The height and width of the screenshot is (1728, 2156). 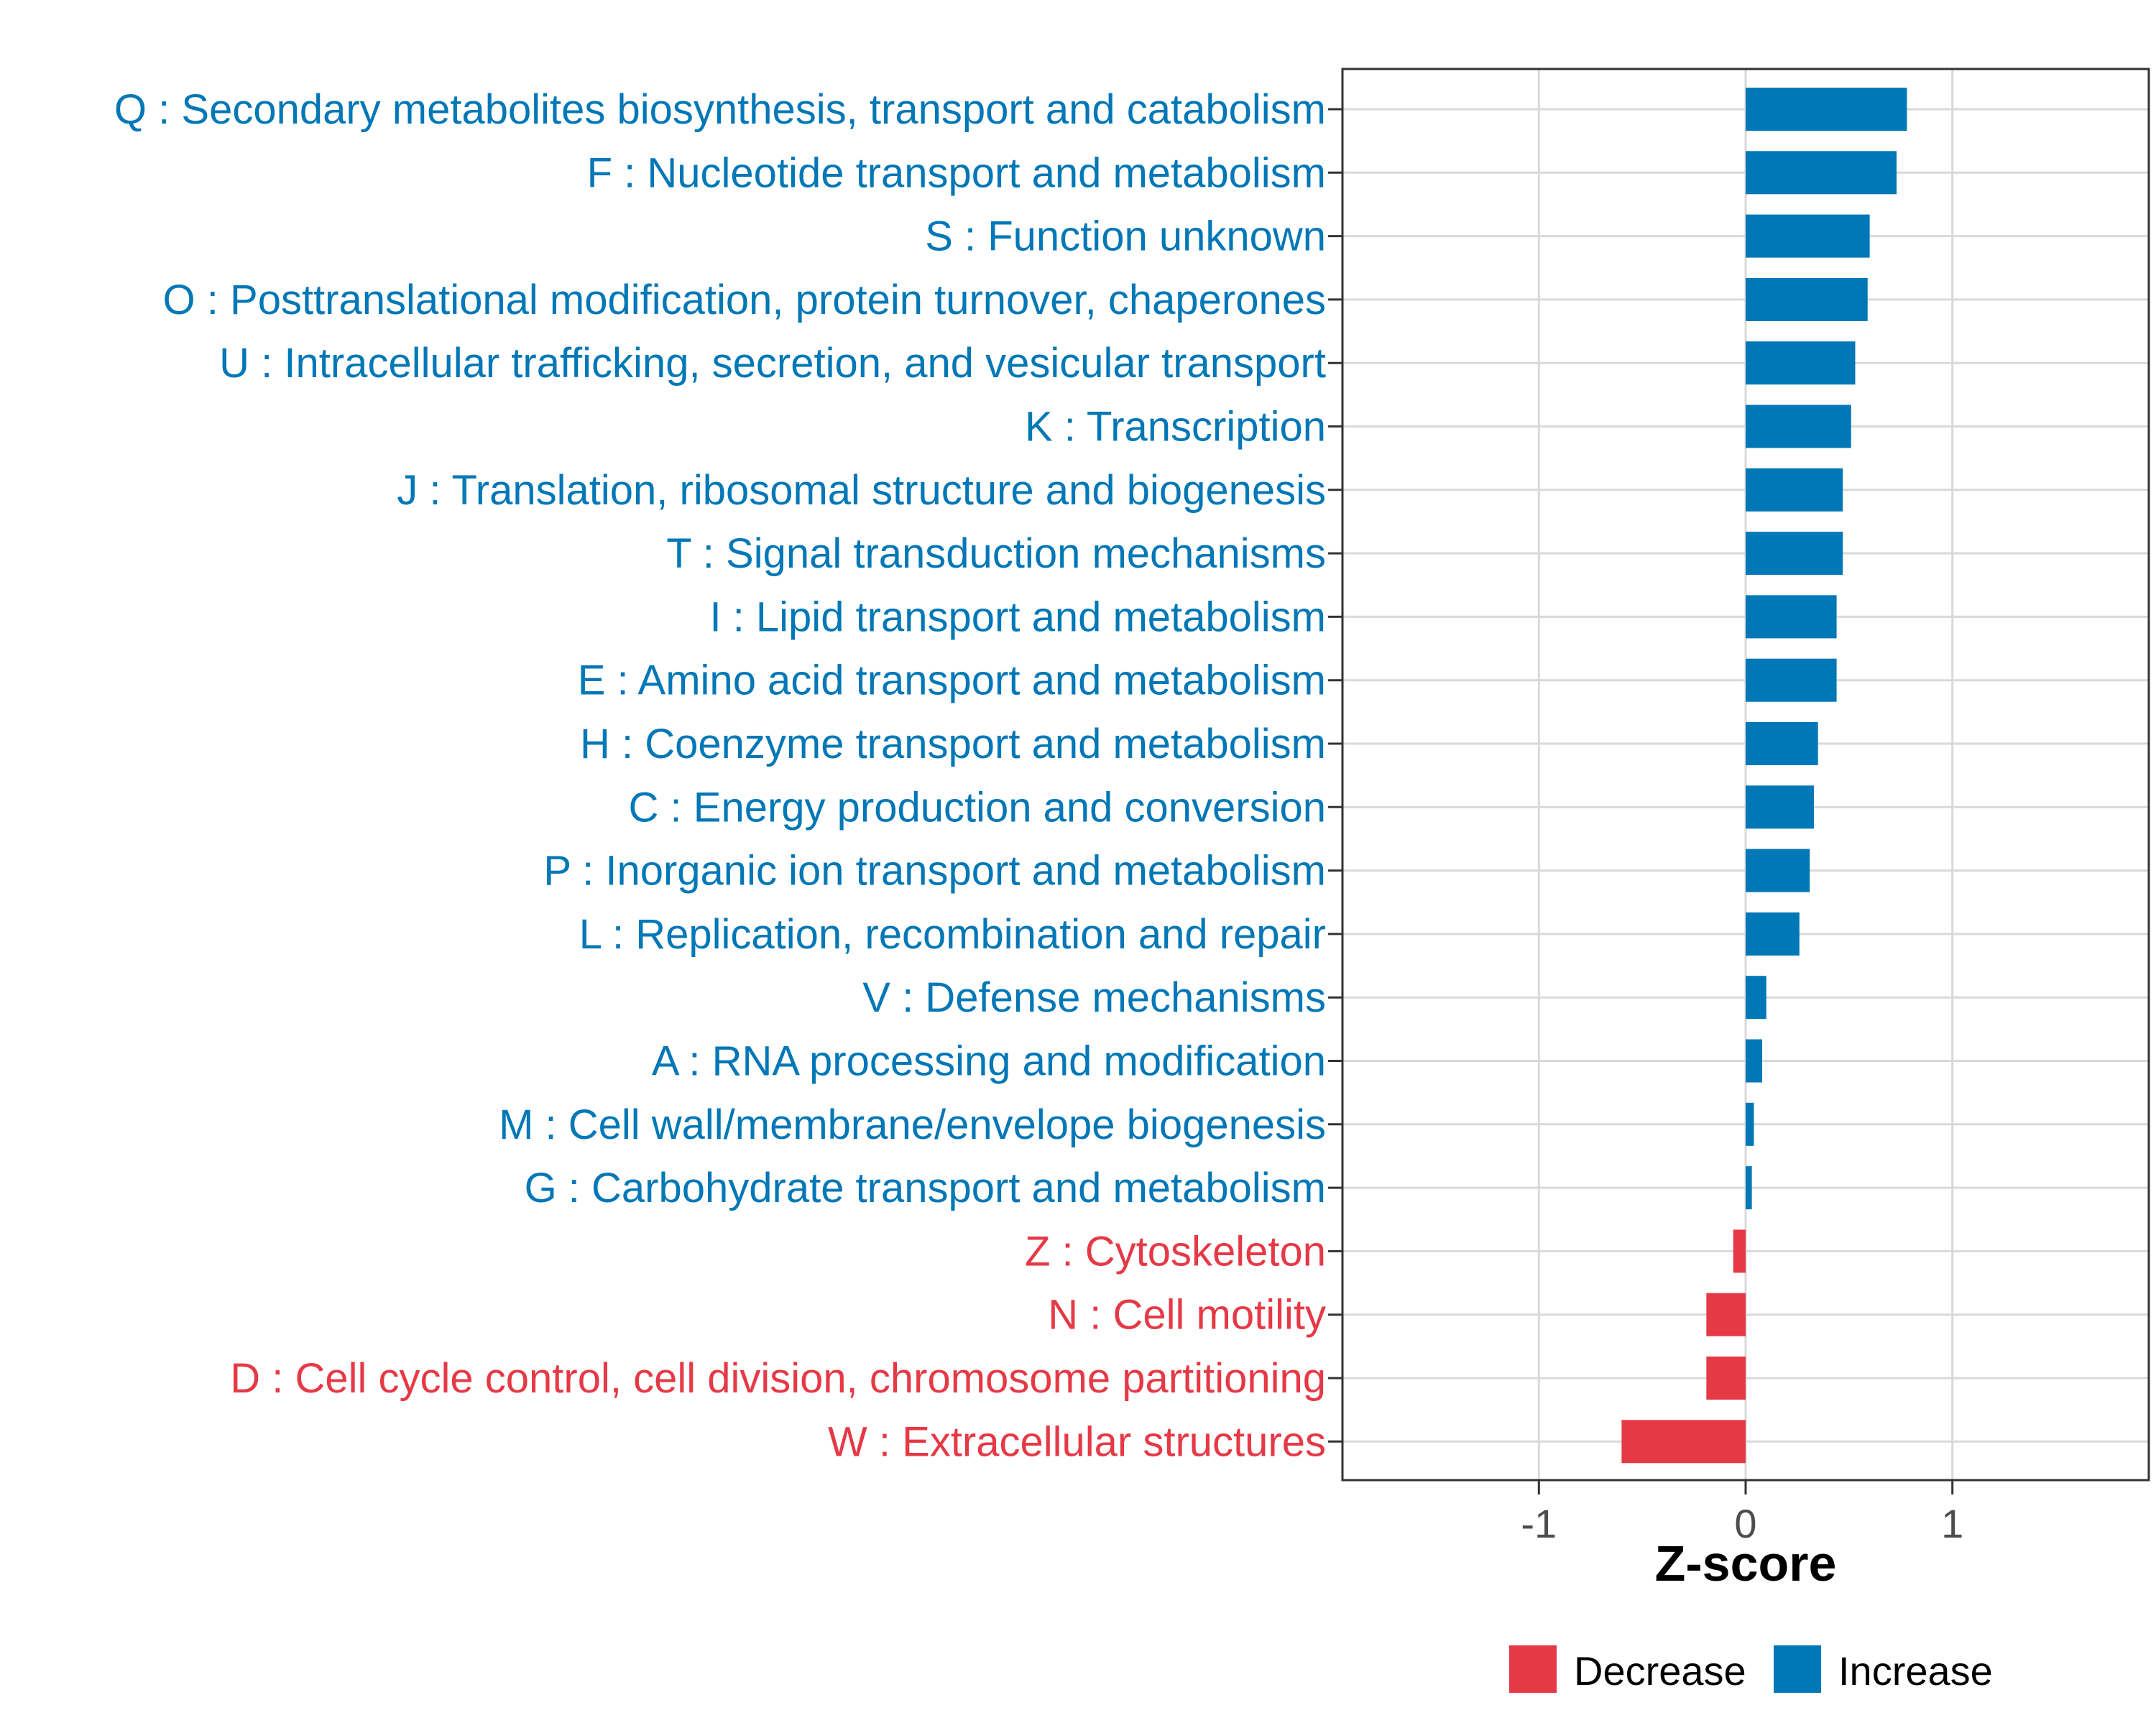 What do you see at coordinates (957, 172) in the screenshot?
I see `y-tick-label: F : Nucleotide transport and metabolism` at bounding box center [957, 172].